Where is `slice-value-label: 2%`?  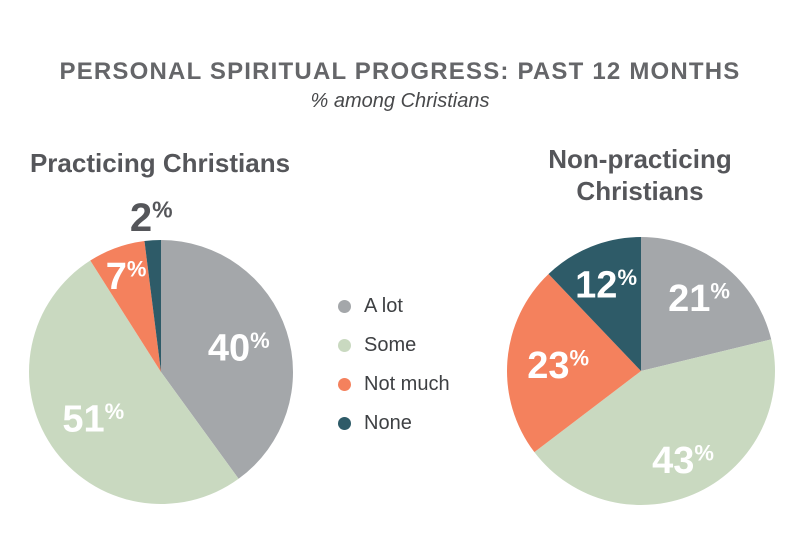
slice-value-label: 2% is located at coordinates (151, 218).